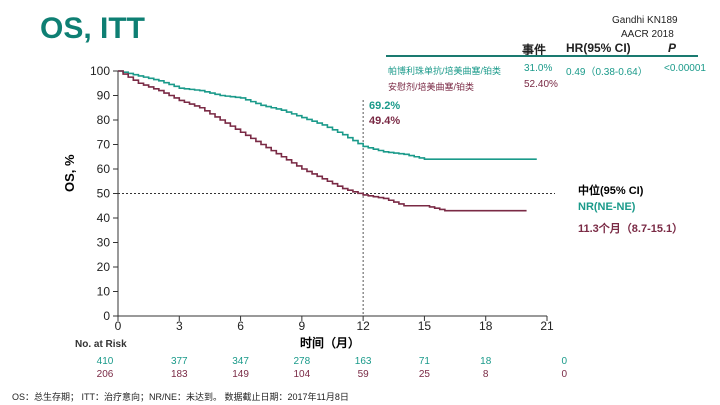  What do you see at coordinates (538, 68) in the screenshot?
I see `arm1-events: 31.0%` at bounding box center [538, 68].